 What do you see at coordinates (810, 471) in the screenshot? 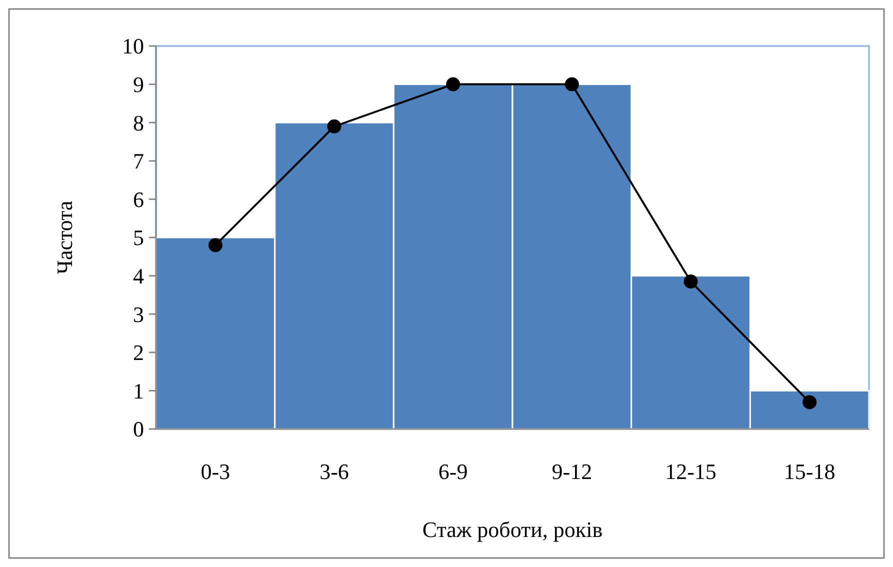
I see `x-tick-label: 15-18` at bounding box center [810, 471].